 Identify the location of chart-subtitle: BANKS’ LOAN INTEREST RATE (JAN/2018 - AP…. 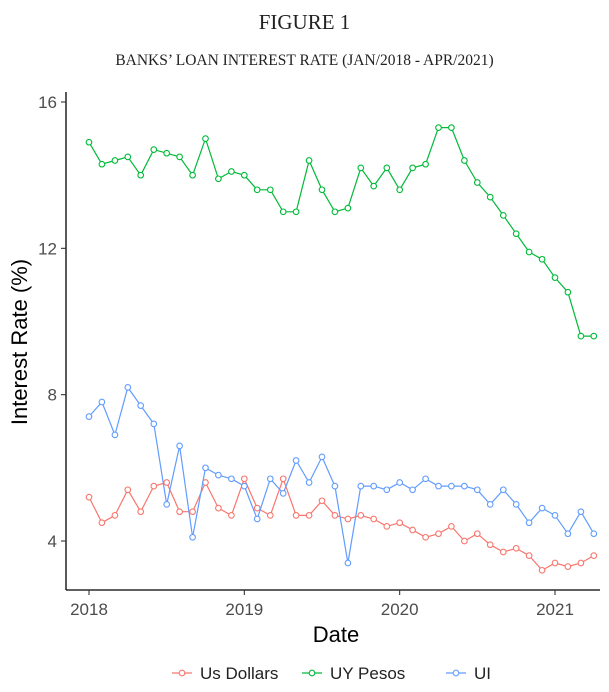
(304, 60).